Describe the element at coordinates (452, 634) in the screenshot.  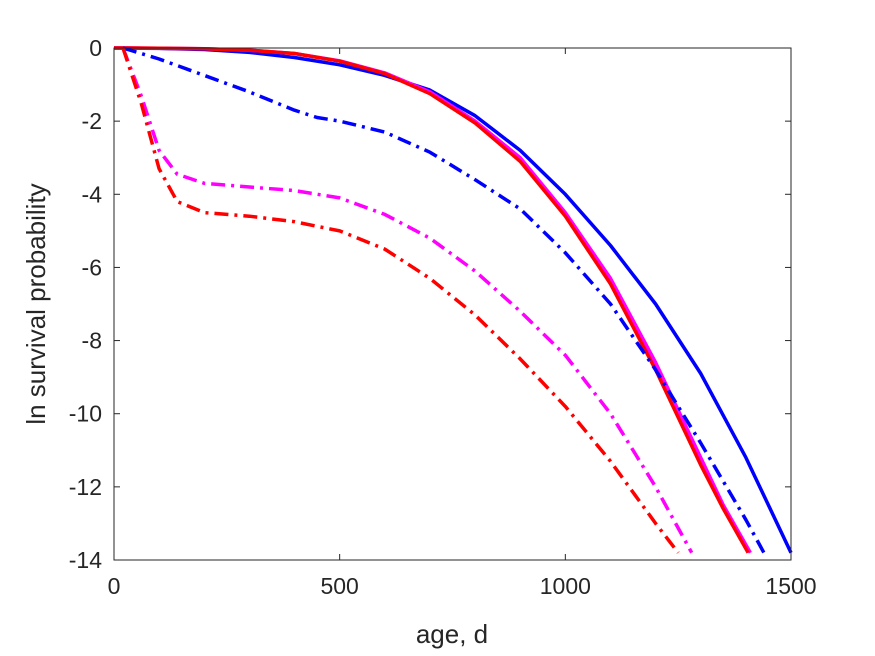
I see `x-axis-title: age, d` at that location.